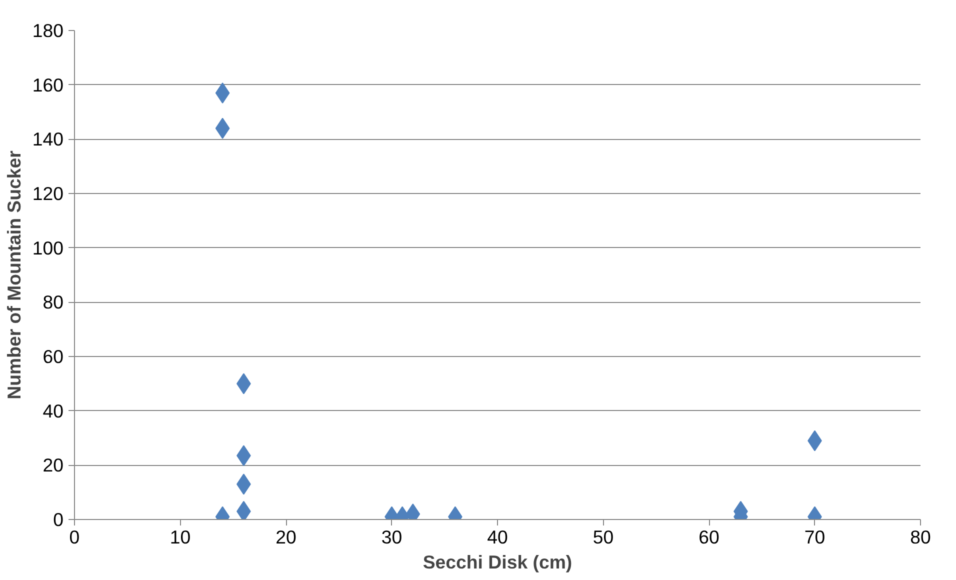 The height and width of the screenshot is (580, 956). Describe the element at coordinates (53, 356) in the screenshot. I see `y-tick-label: 60` at that location.